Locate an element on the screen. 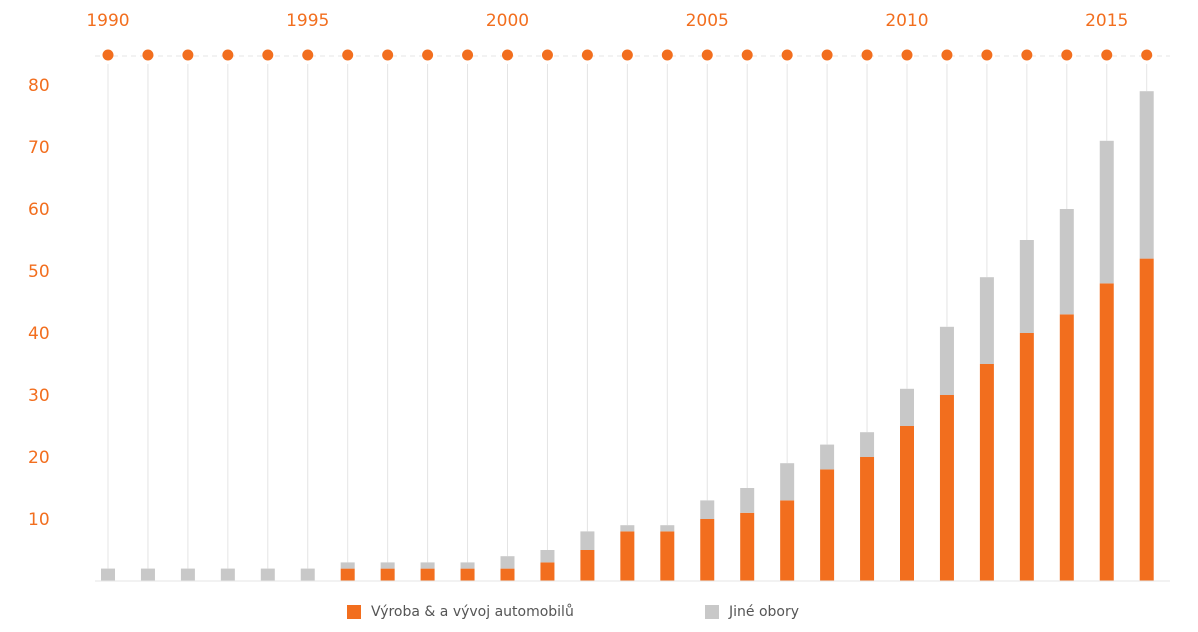 The width and height of the screenshot is (1198, 632). legend-item-automotive: Výroba & a vývoj automobilů is located at coordinates (460, 612).